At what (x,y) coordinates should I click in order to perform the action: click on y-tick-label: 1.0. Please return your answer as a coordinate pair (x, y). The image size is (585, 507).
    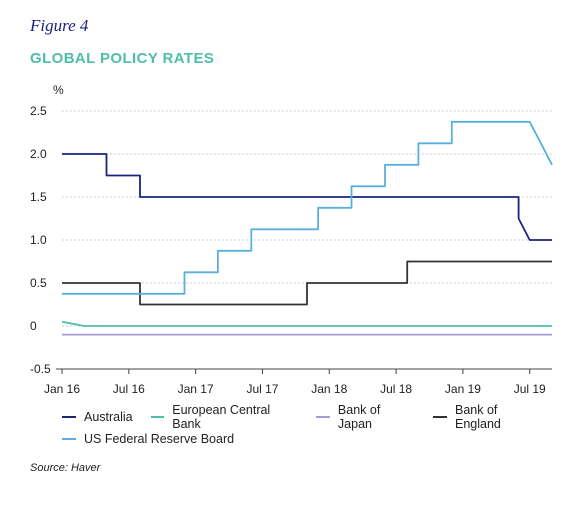
    Looking at the image, I should click on (38, 240).